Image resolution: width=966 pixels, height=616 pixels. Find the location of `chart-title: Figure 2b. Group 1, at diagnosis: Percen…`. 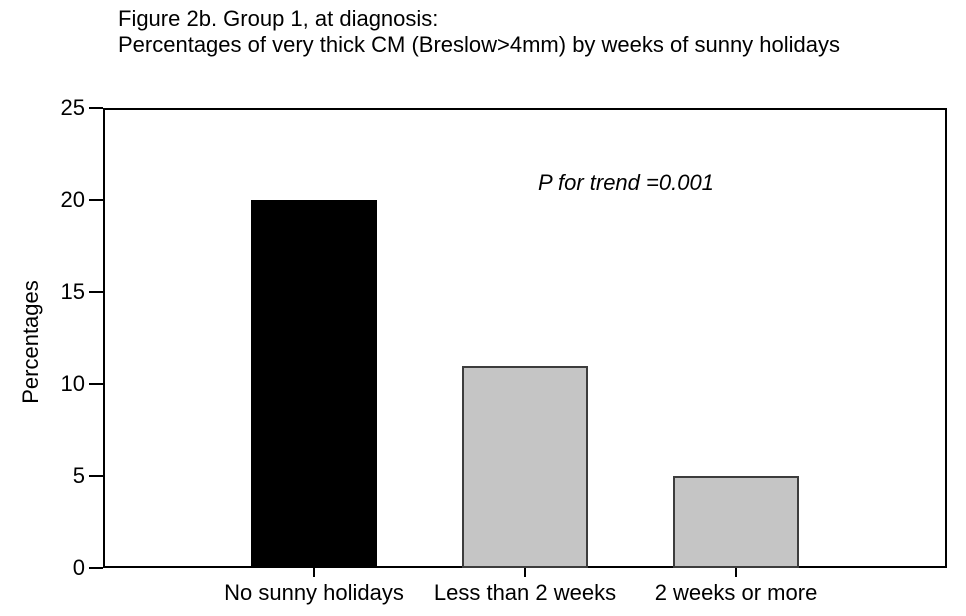

chart-title: Figure 2b. Group 1, at diagnosis: Percen… is located at coordinates (479, 32).